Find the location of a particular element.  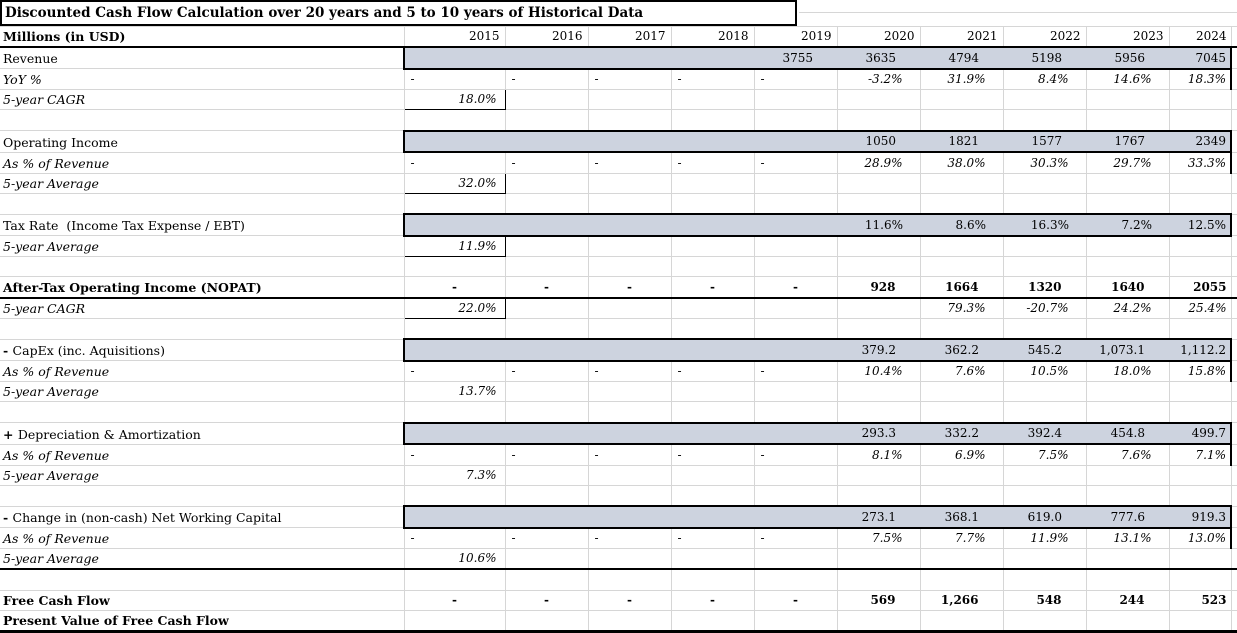

cell-spacer-1-2019 is located at coordinates (796, 120).